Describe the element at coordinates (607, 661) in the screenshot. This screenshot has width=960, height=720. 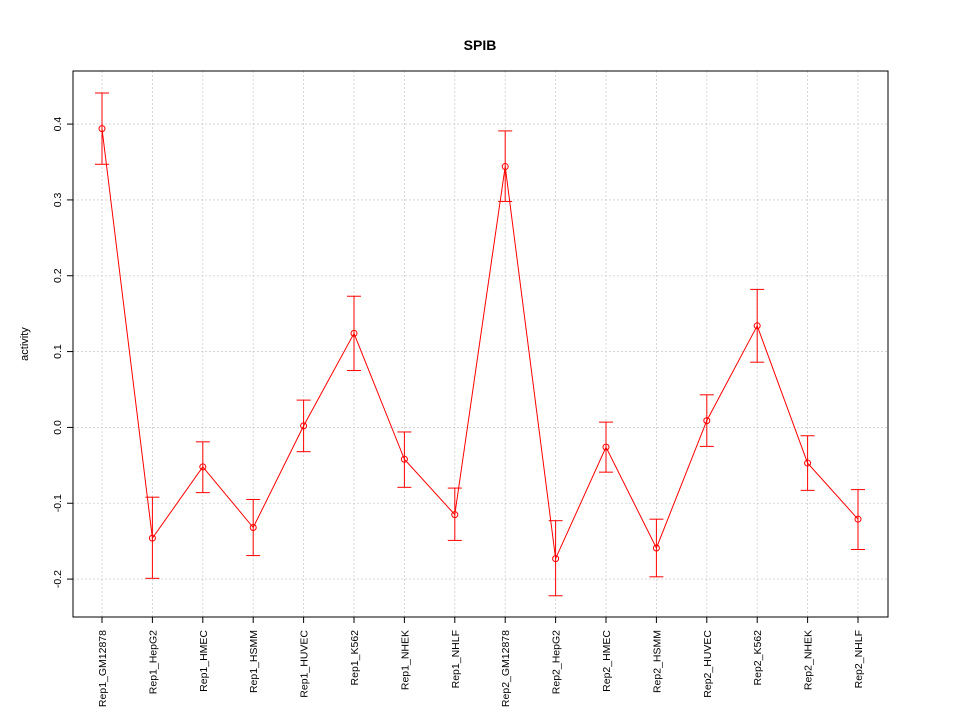
I see `x-tick-label: Rep2_HMEC` at that location.